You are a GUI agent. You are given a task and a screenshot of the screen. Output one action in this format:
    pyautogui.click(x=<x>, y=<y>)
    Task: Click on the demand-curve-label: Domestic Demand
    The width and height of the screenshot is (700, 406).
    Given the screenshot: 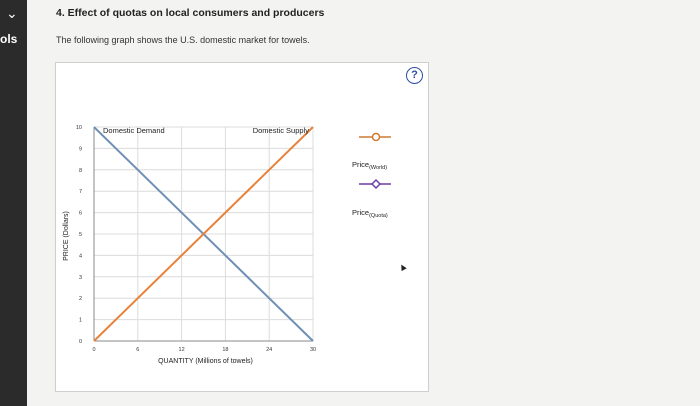 What is the action you would take?
    pyautogui.click(x=134, y=130)
    